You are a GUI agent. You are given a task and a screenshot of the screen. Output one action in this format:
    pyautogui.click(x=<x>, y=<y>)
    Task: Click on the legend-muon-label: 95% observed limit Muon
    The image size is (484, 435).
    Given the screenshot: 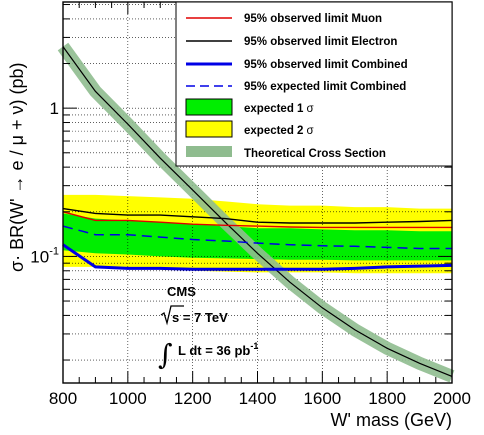 What is the action you would take?
    pyautogui.click(x=313, y=19)
    